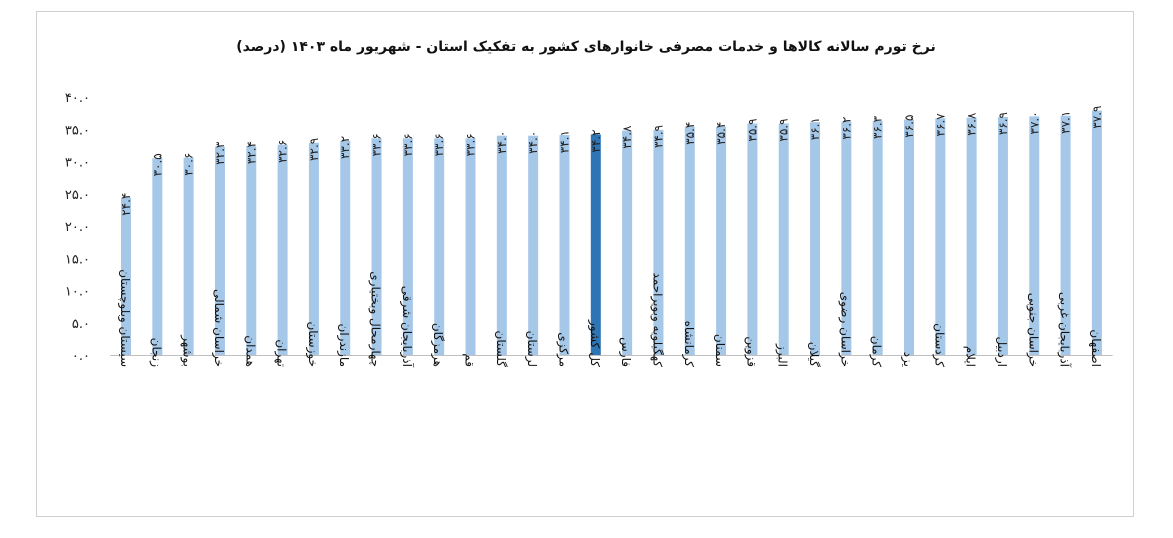  Describe the element at coordinates (625, 352) in the screenshot. I see `x-tick-label: فارس` at that location.